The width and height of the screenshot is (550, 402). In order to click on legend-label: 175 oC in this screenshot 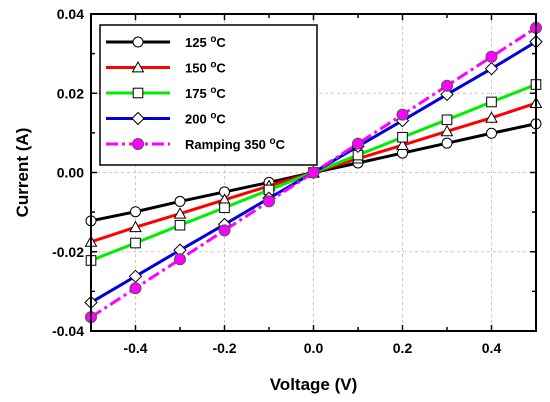, I will do `click(205, 93)`.